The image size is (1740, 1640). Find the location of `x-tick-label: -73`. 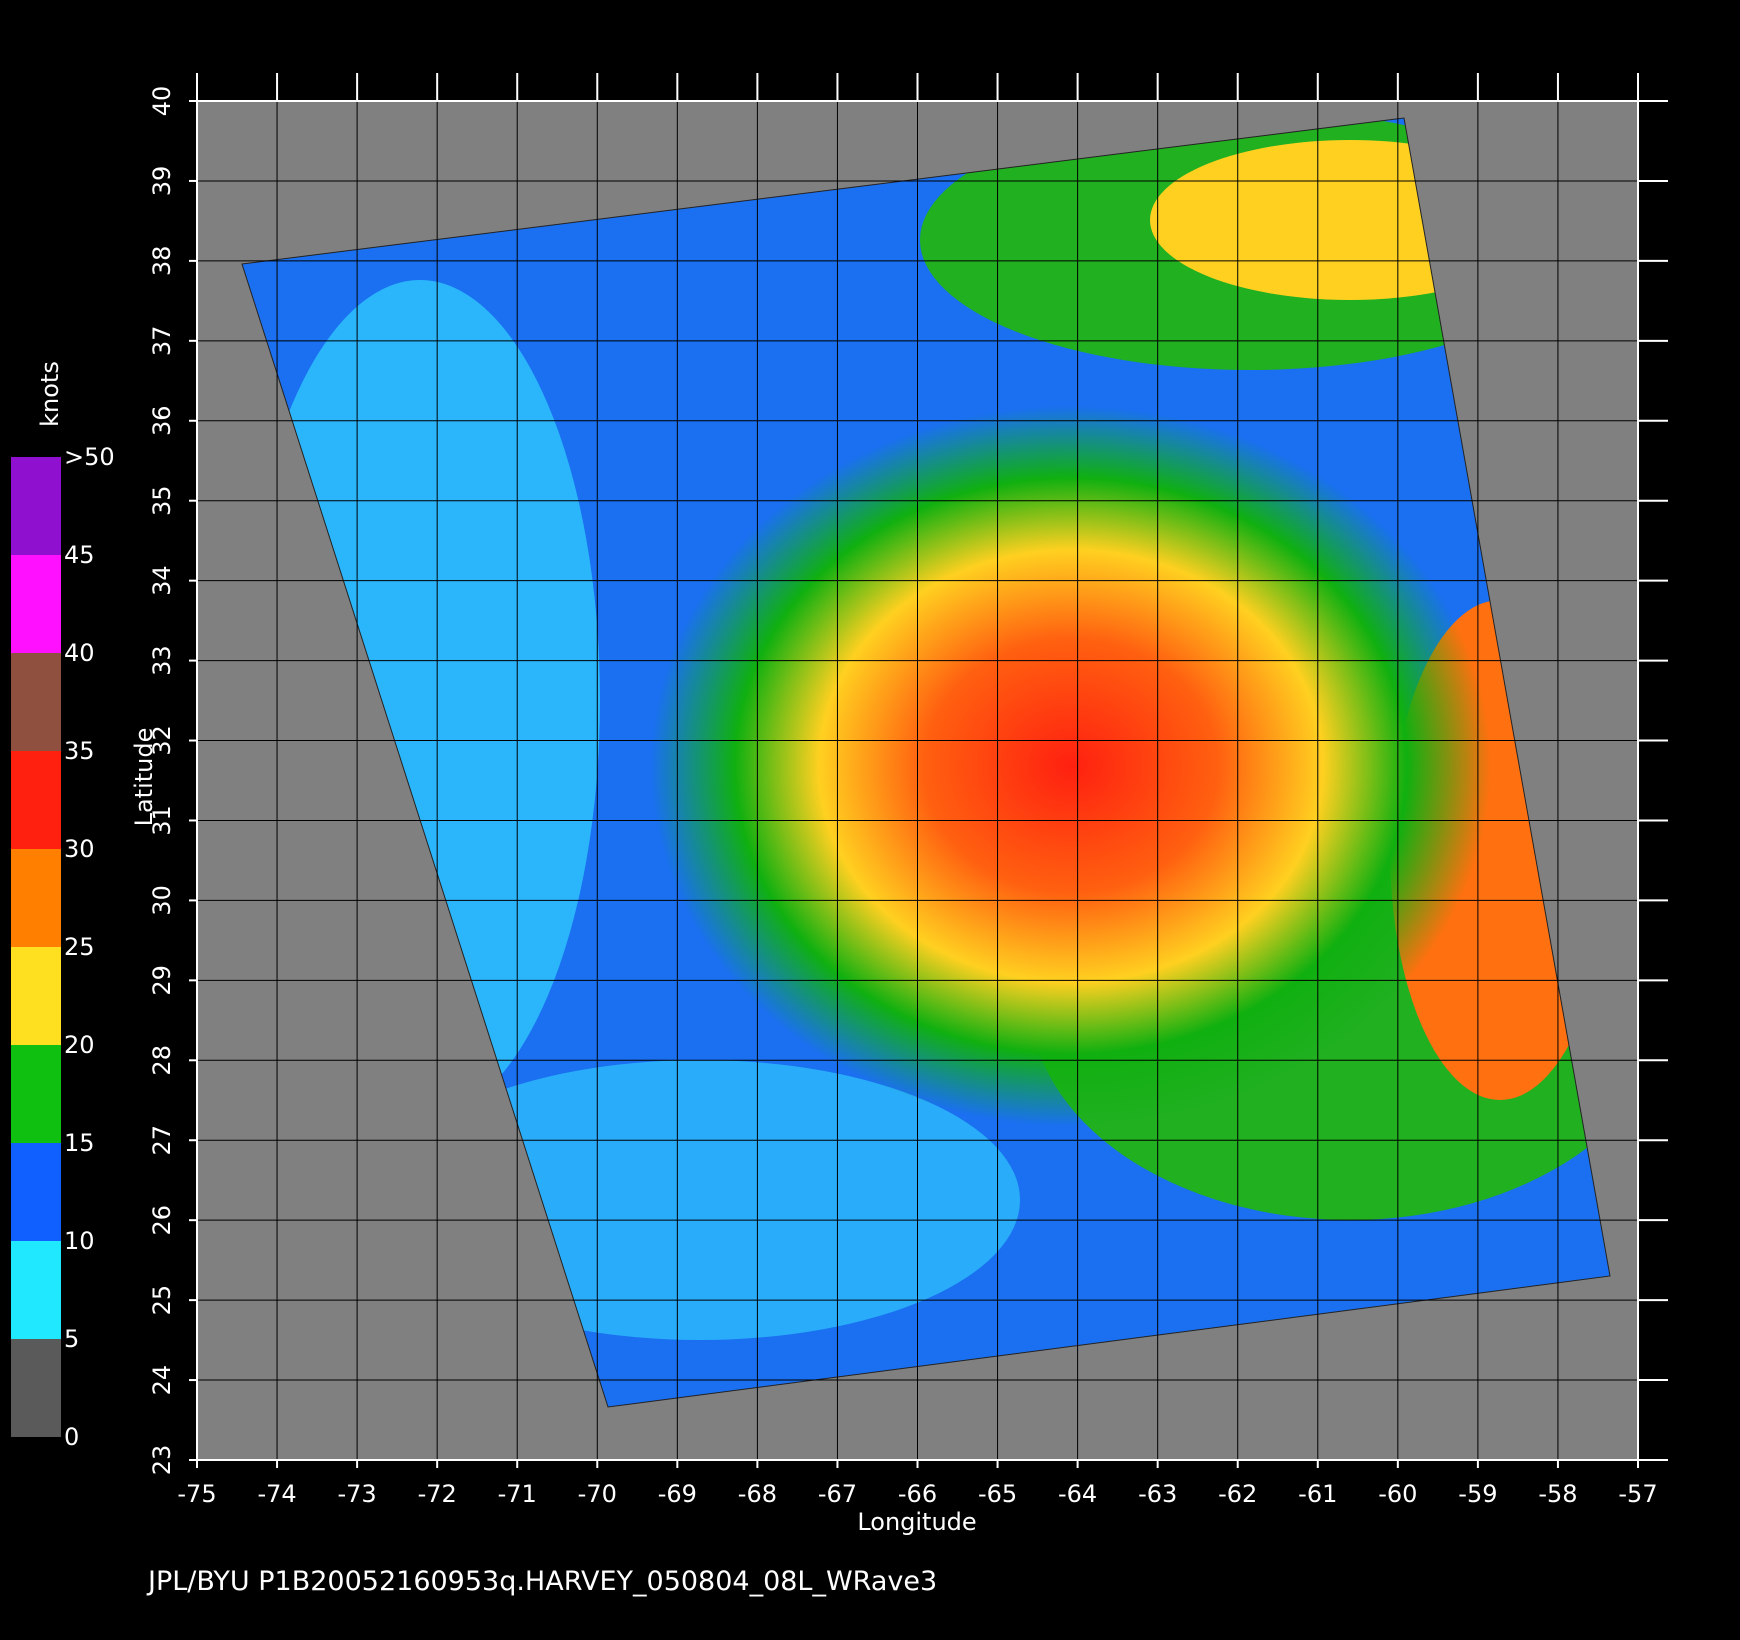

x-tick-label: -73 is located at coordinates (357, 1494).